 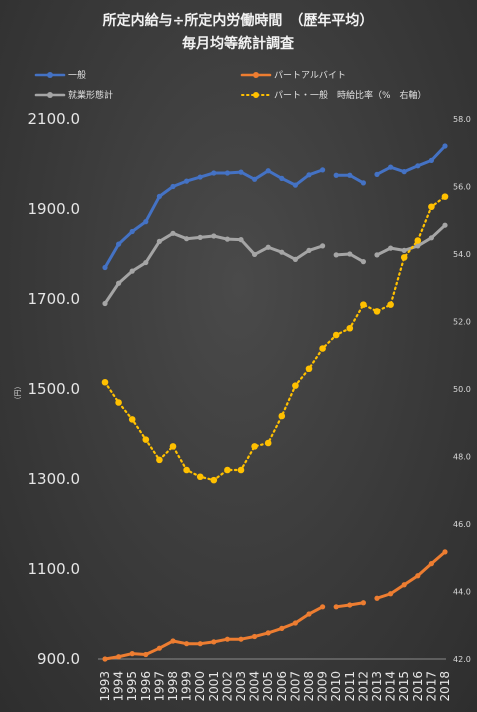 I want to click on x-tick-label: 1997, so click(x=159, y=686).